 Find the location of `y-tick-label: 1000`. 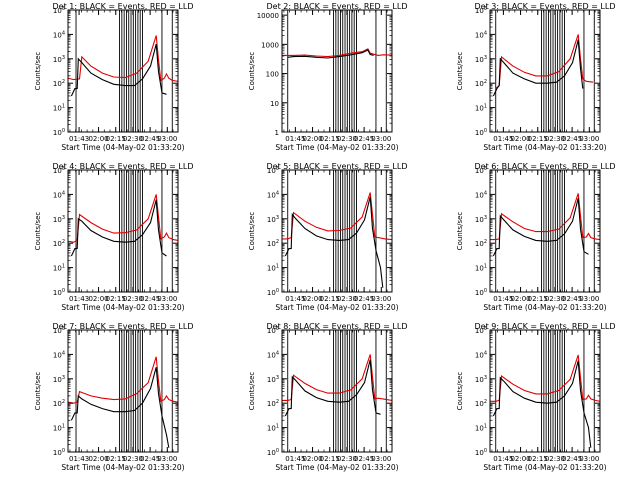

y-tick-label: 1000 is located at coordinates (270, 45).